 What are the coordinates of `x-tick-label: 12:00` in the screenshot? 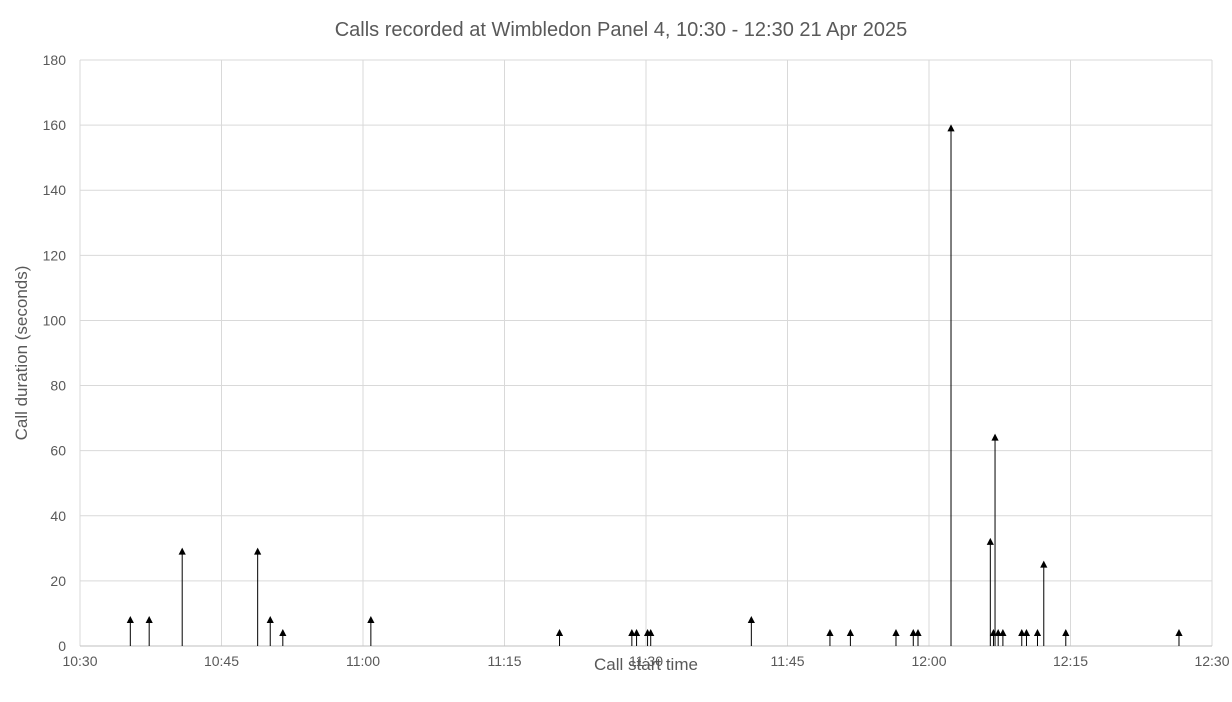 It's located at (928, 661).